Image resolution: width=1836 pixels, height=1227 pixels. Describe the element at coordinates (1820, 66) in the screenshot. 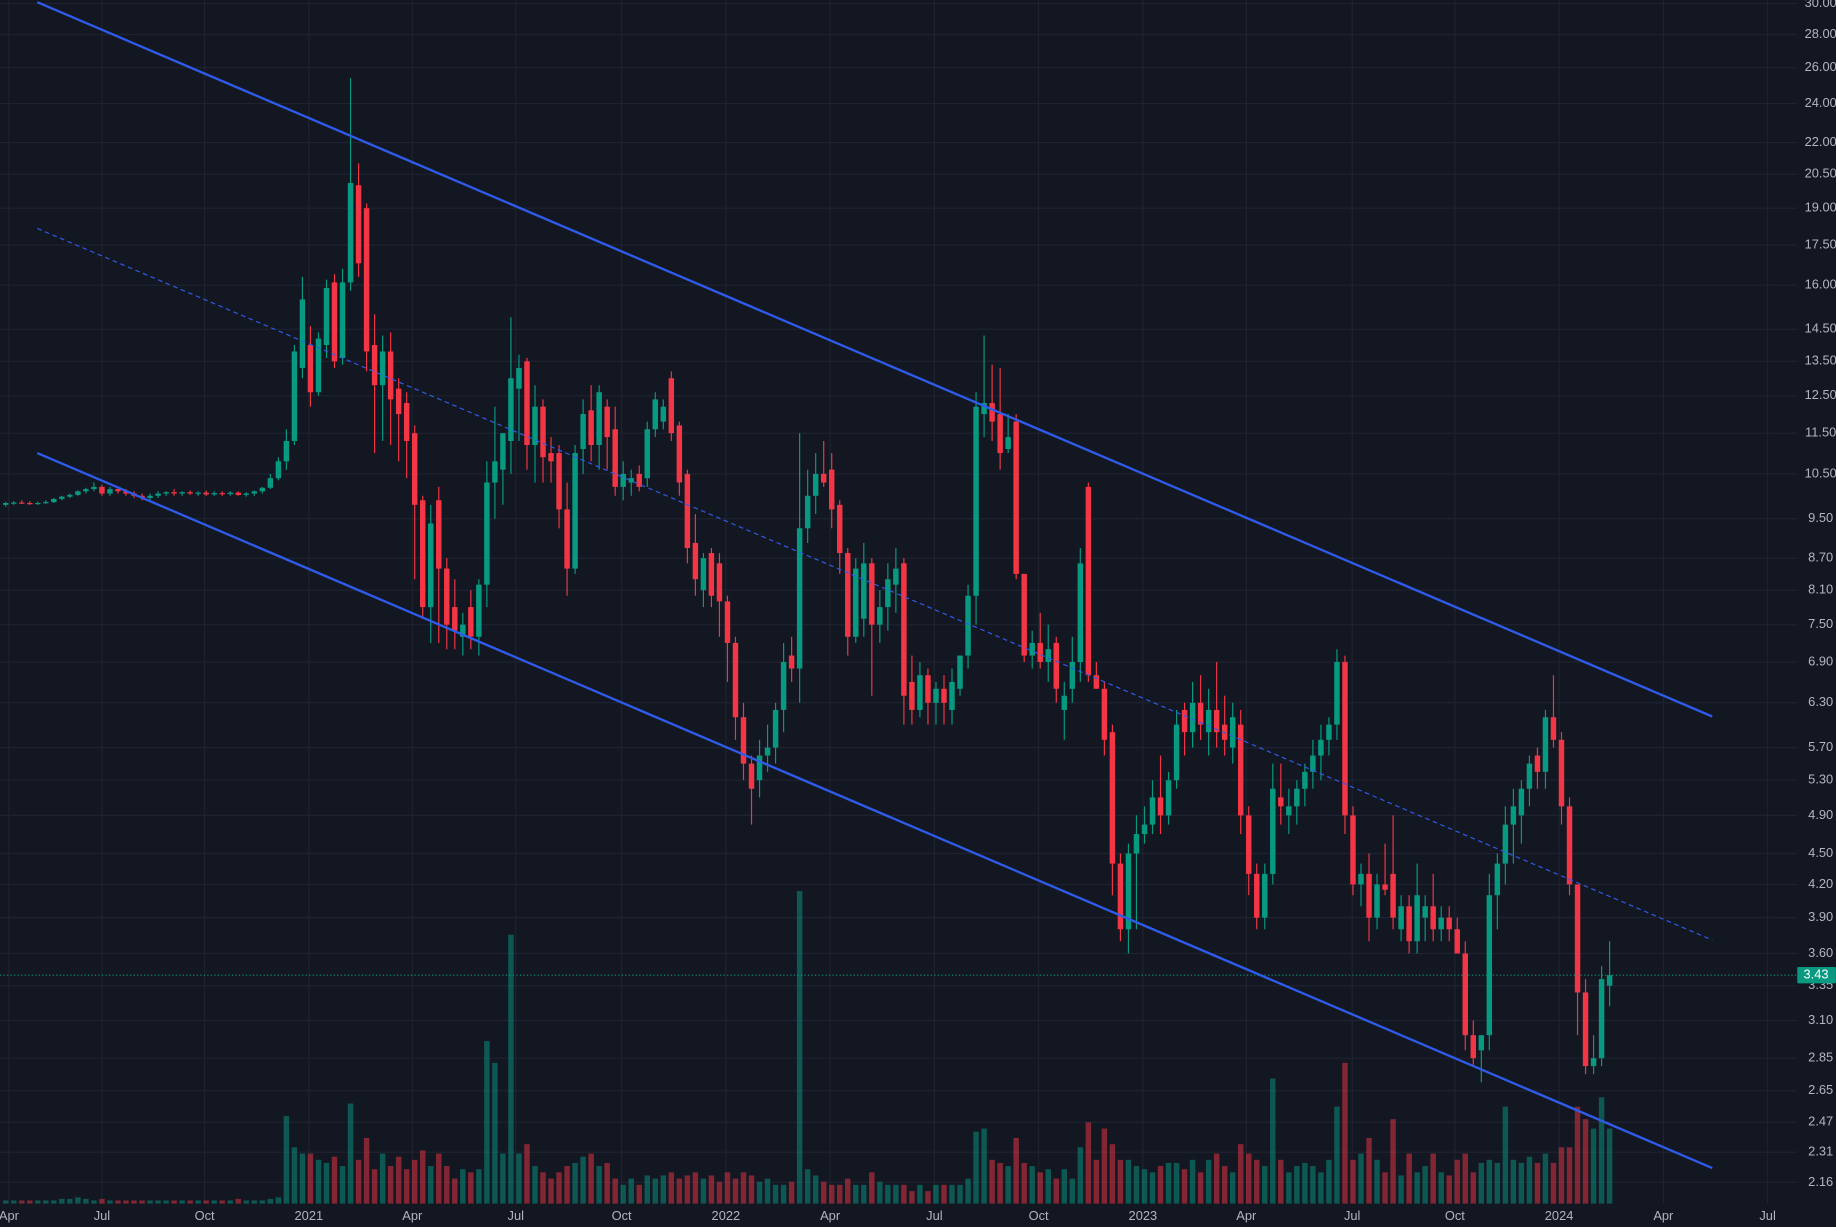

I see `y-tick-label: 26.00` at that location.